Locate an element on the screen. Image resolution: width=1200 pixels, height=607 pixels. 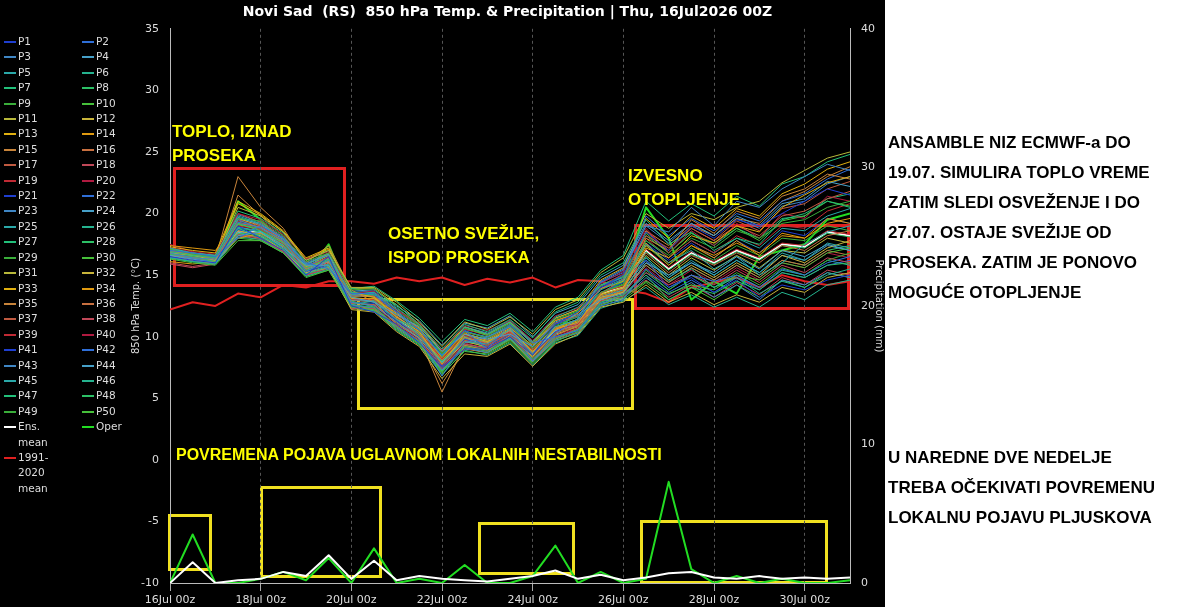
legend-label: P30 is located at coordinates (106, 256).